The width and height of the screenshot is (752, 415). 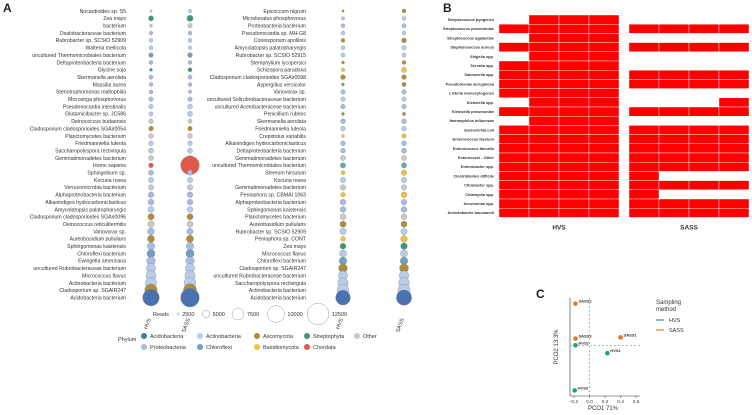 I want to click on species-label: Nocardioides sp. S5, so click(x=103, y=12).